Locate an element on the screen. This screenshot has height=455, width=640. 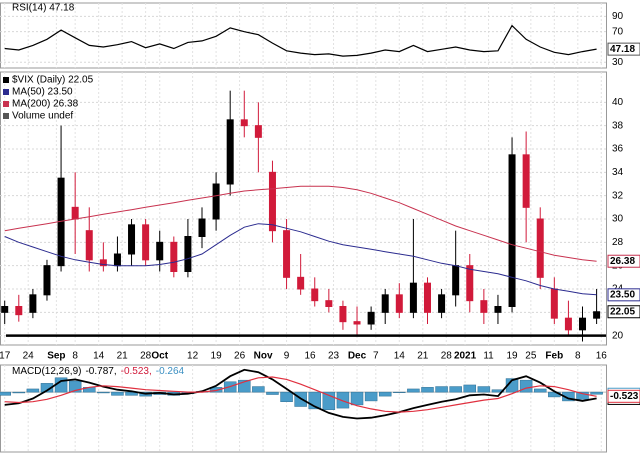
value-tag: 47.18 is located at coordinates (622, 49).